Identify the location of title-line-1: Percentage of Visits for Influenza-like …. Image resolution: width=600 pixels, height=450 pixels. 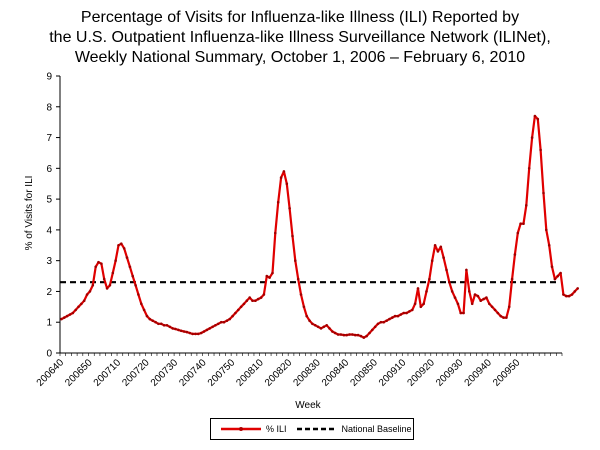
(300, 17).